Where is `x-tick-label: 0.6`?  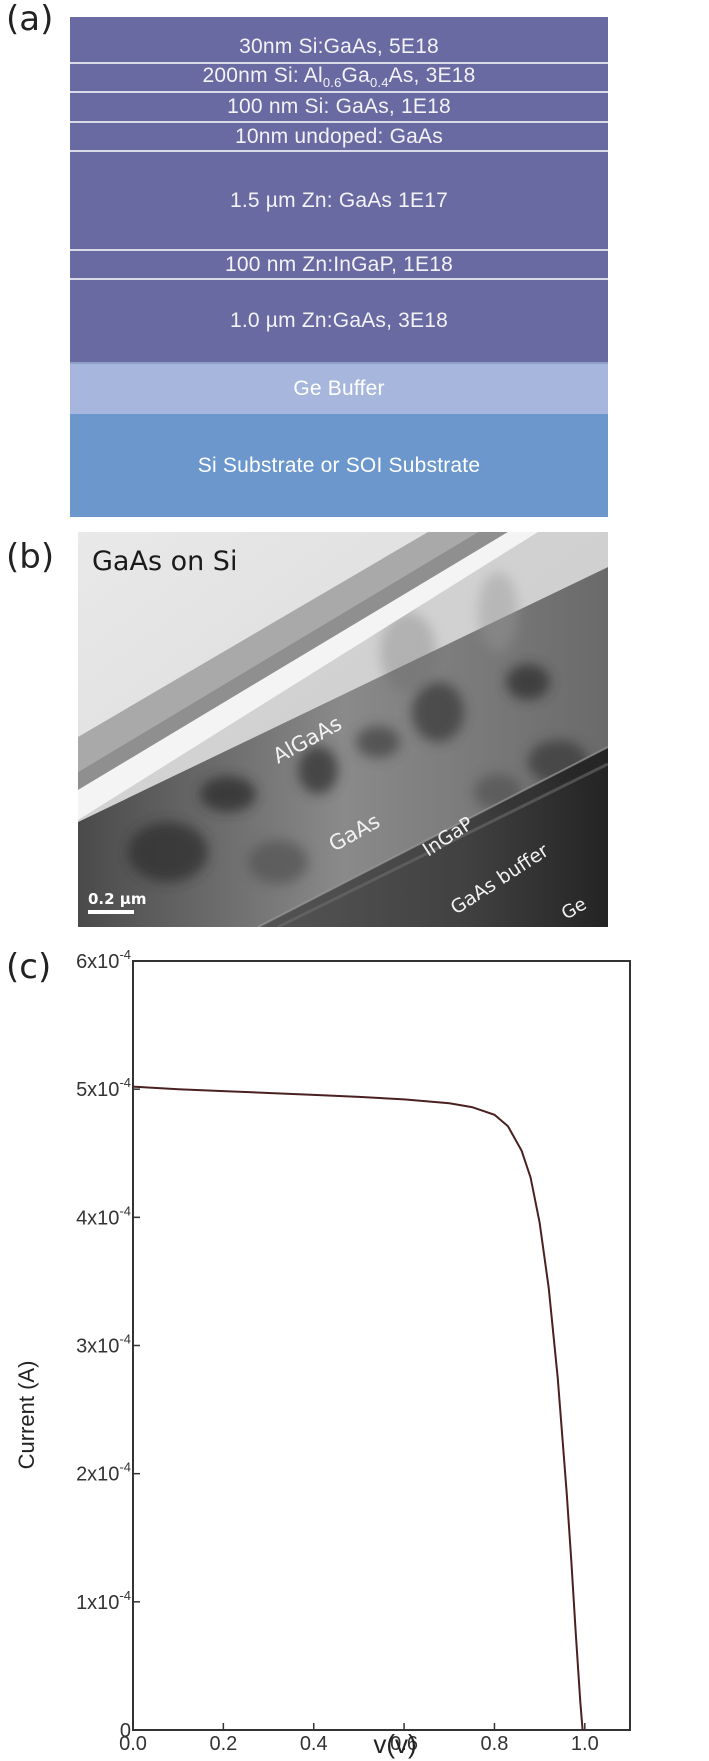
x-tick-label: 0.6 is located at coordinates (404, 1744).